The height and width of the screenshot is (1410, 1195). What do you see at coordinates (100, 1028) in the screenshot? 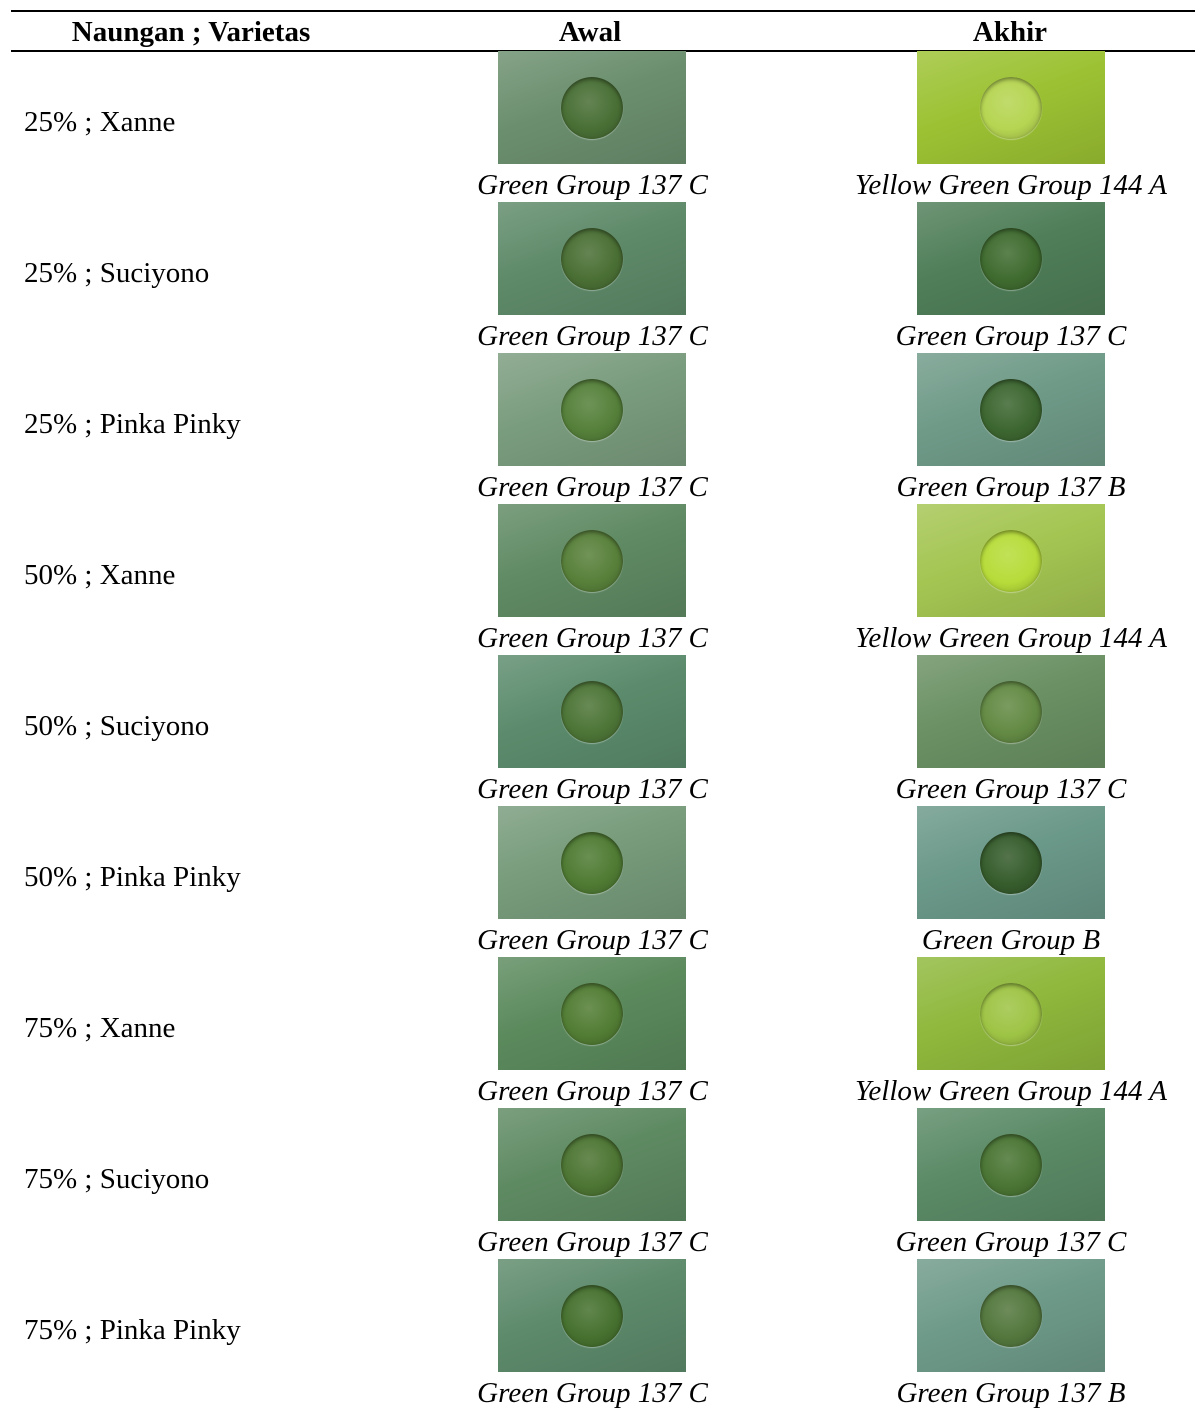
I see `row-label: 75% ; Xanne` at bounding box center [100, 1028].